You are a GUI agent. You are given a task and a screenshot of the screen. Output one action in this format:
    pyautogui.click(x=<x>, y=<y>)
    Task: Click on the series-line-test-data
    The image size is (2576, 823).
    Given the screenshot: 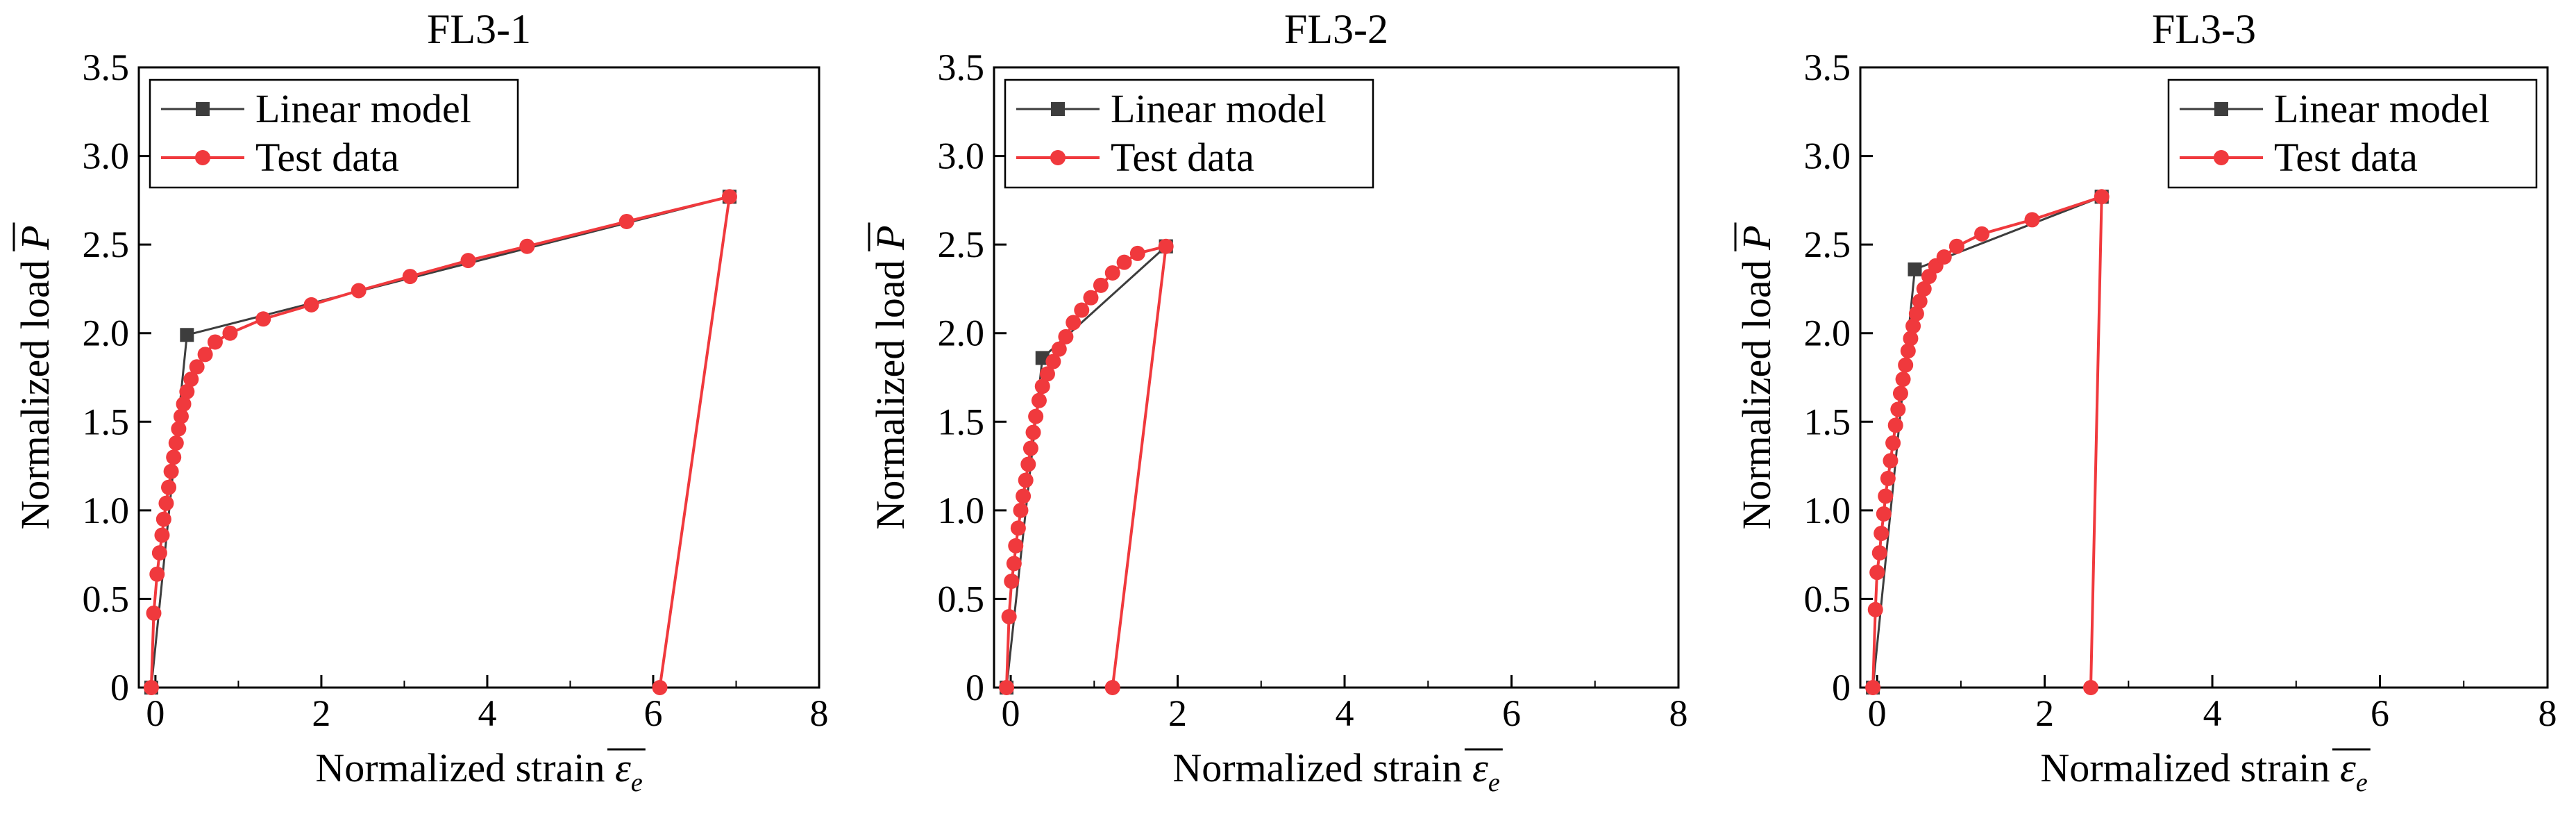 What is the action you would take?
    pyautogui.click(x=1987, y=441)
    